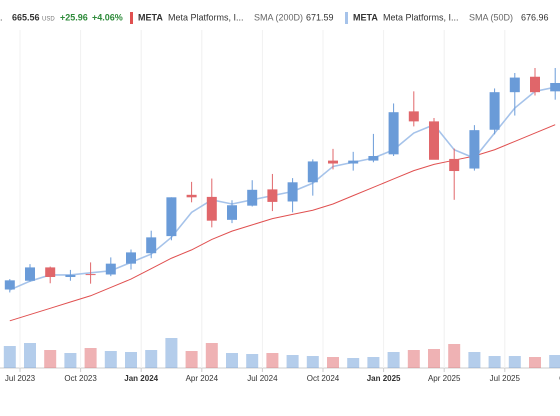 This screenshot has width=560, height=416. I want to click on x-tick-label: Apr 2025, so click(444, 378).